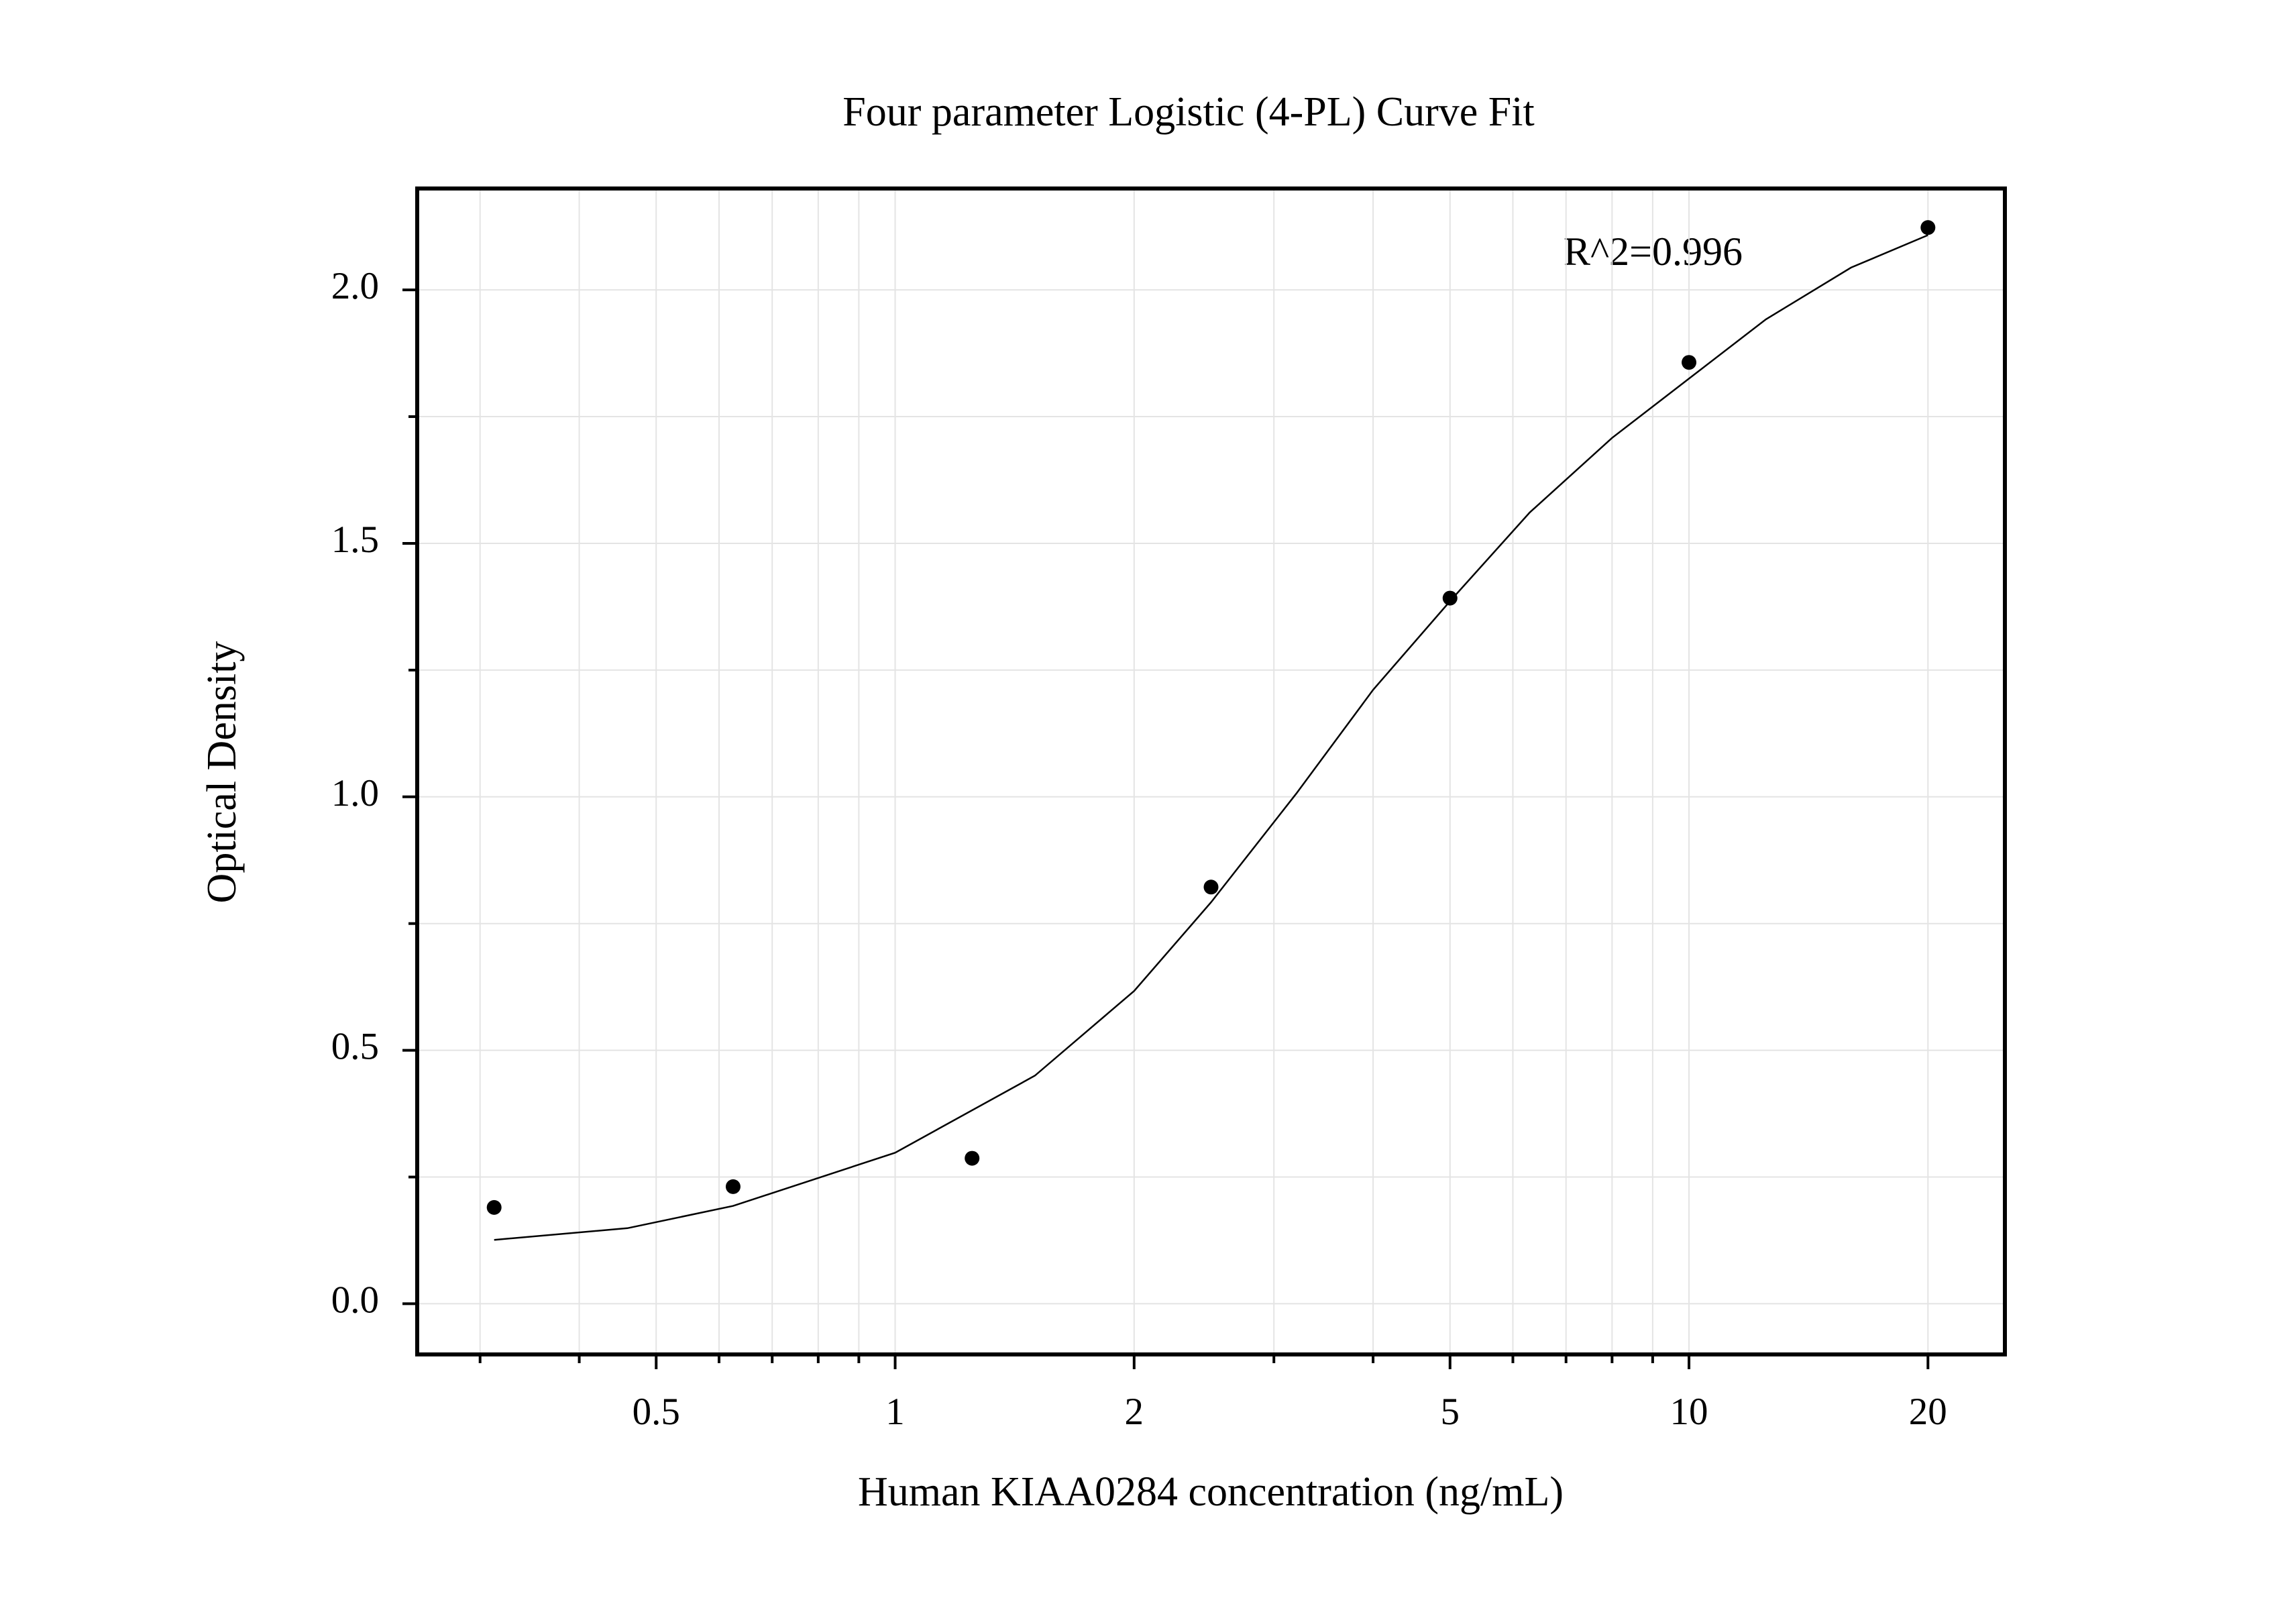  Describe the element at coordinates (355, 286) in the screenshot. I see `y-tick-label: 2.0` at that location.